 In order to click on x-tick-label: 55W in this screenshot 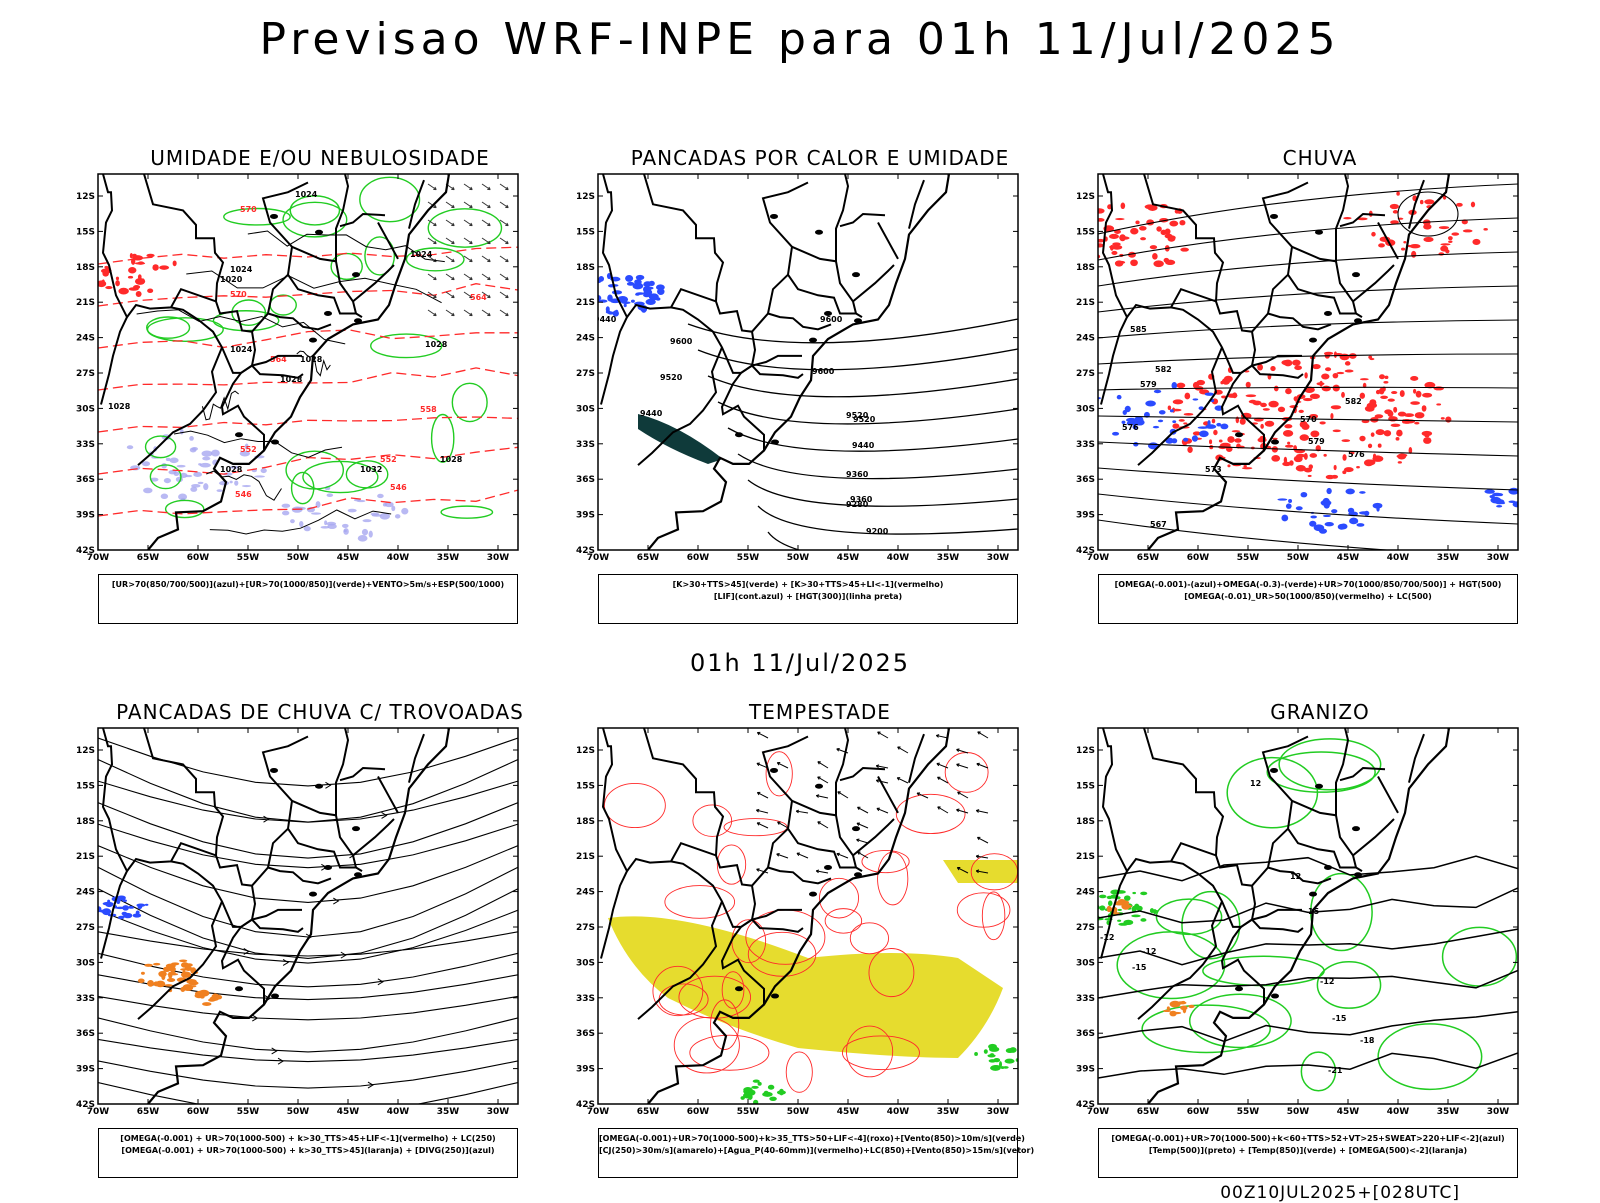, I will do `click(748, 1112)`.